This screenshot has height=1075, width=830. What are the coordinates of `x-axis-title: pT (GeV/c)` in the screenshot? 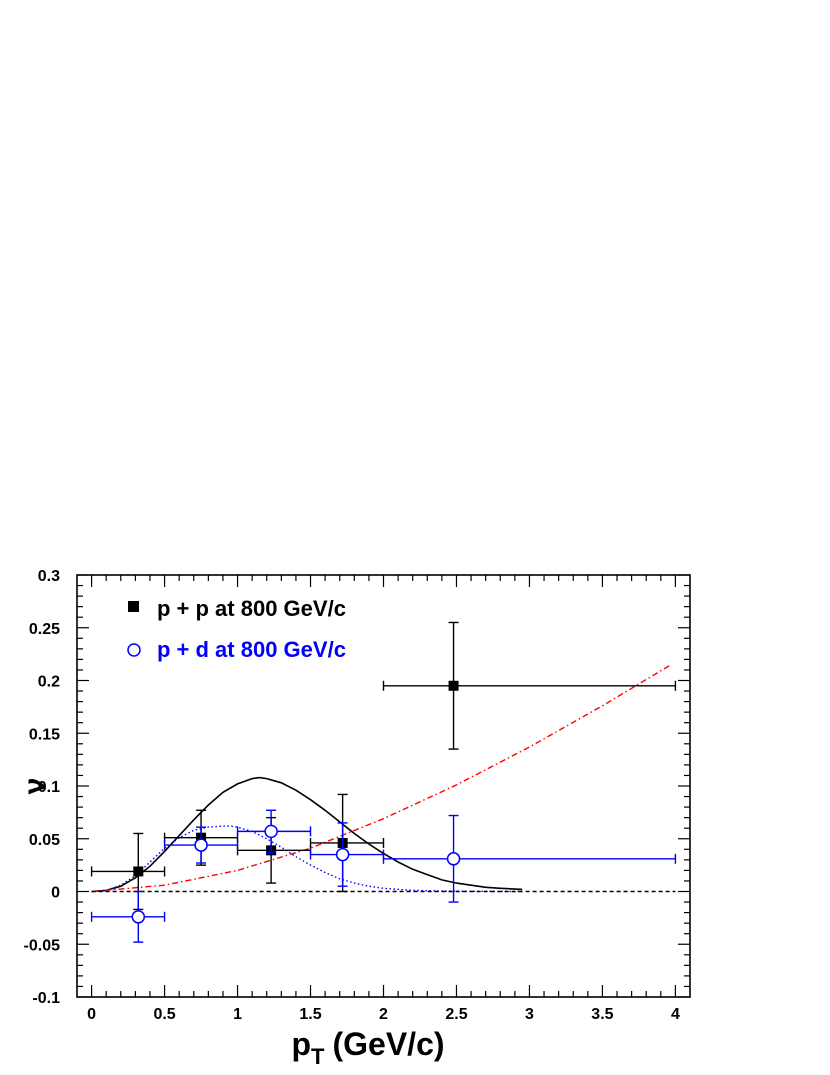 It's located at (367, 1047).